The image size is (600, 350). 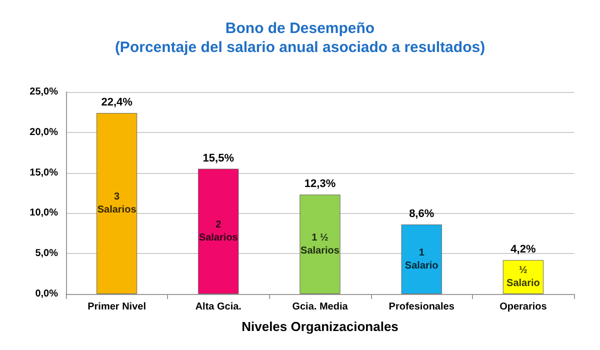 What do you see at coordinates (523, 250) in the screenshot?
I see `data-label: 4,2%` at bounding box center [523, 250].